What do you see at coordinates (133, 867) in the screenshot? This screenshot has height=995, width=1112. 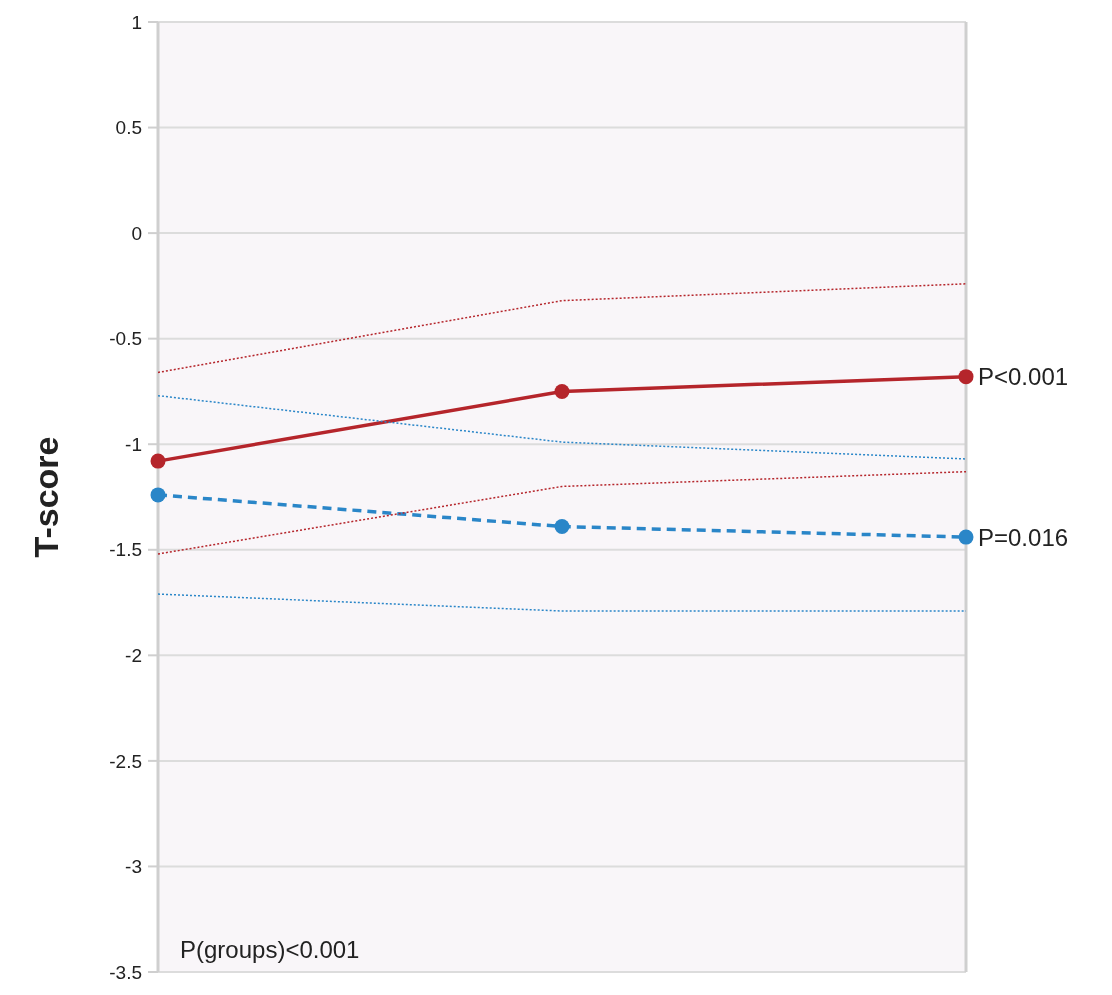 I see `y-tick-label: -3` at bounding box center [133, 867].